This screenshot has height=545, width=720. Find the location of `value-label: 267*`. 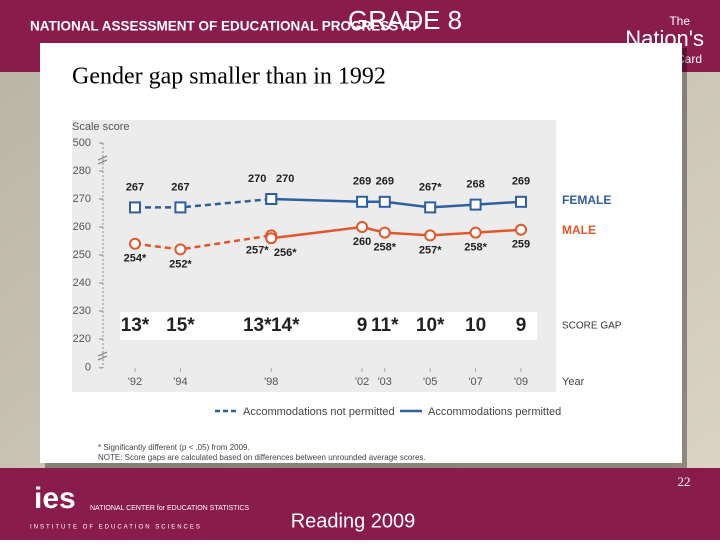

value-label: 267* is located at coordinates (430, 187).